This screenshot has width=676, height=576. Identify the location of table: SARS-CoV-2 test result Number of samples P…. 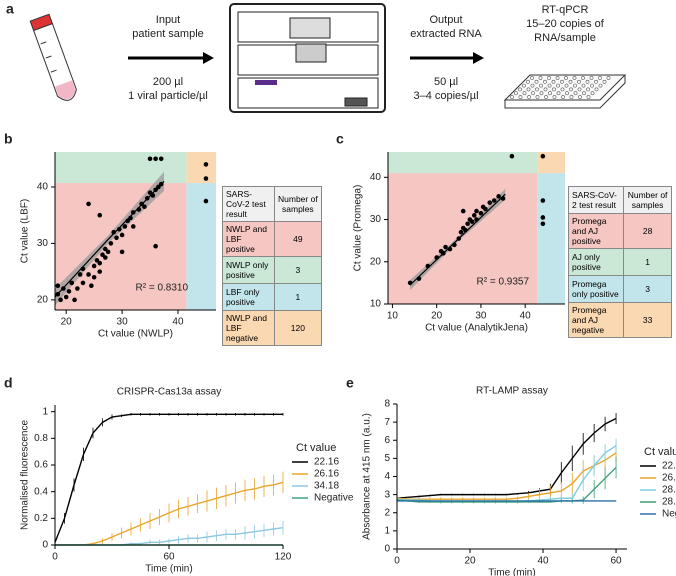
(619, 262).